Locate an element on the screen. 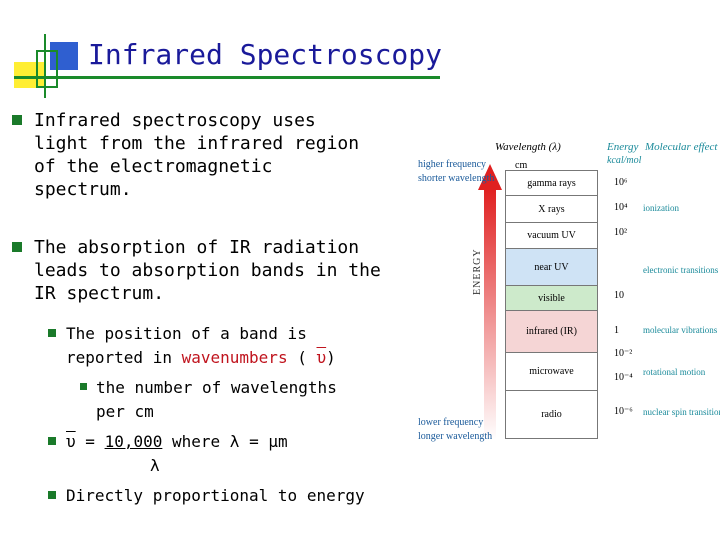 This screenshot has height=540, width=720. text-line: light from the infrared region is located at coordinates (197, 143).